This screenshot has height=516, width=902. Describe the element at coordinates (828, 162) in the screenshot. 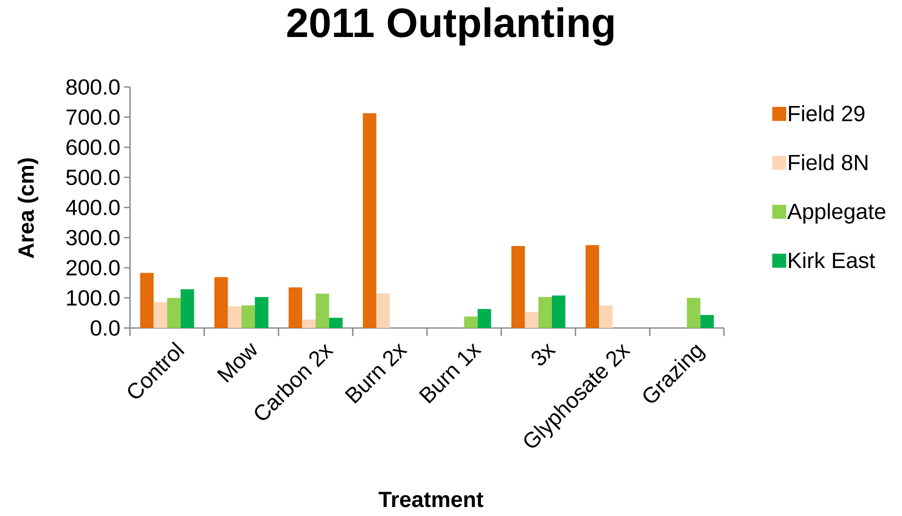

I see `legend-label: Field 8N` at that location.